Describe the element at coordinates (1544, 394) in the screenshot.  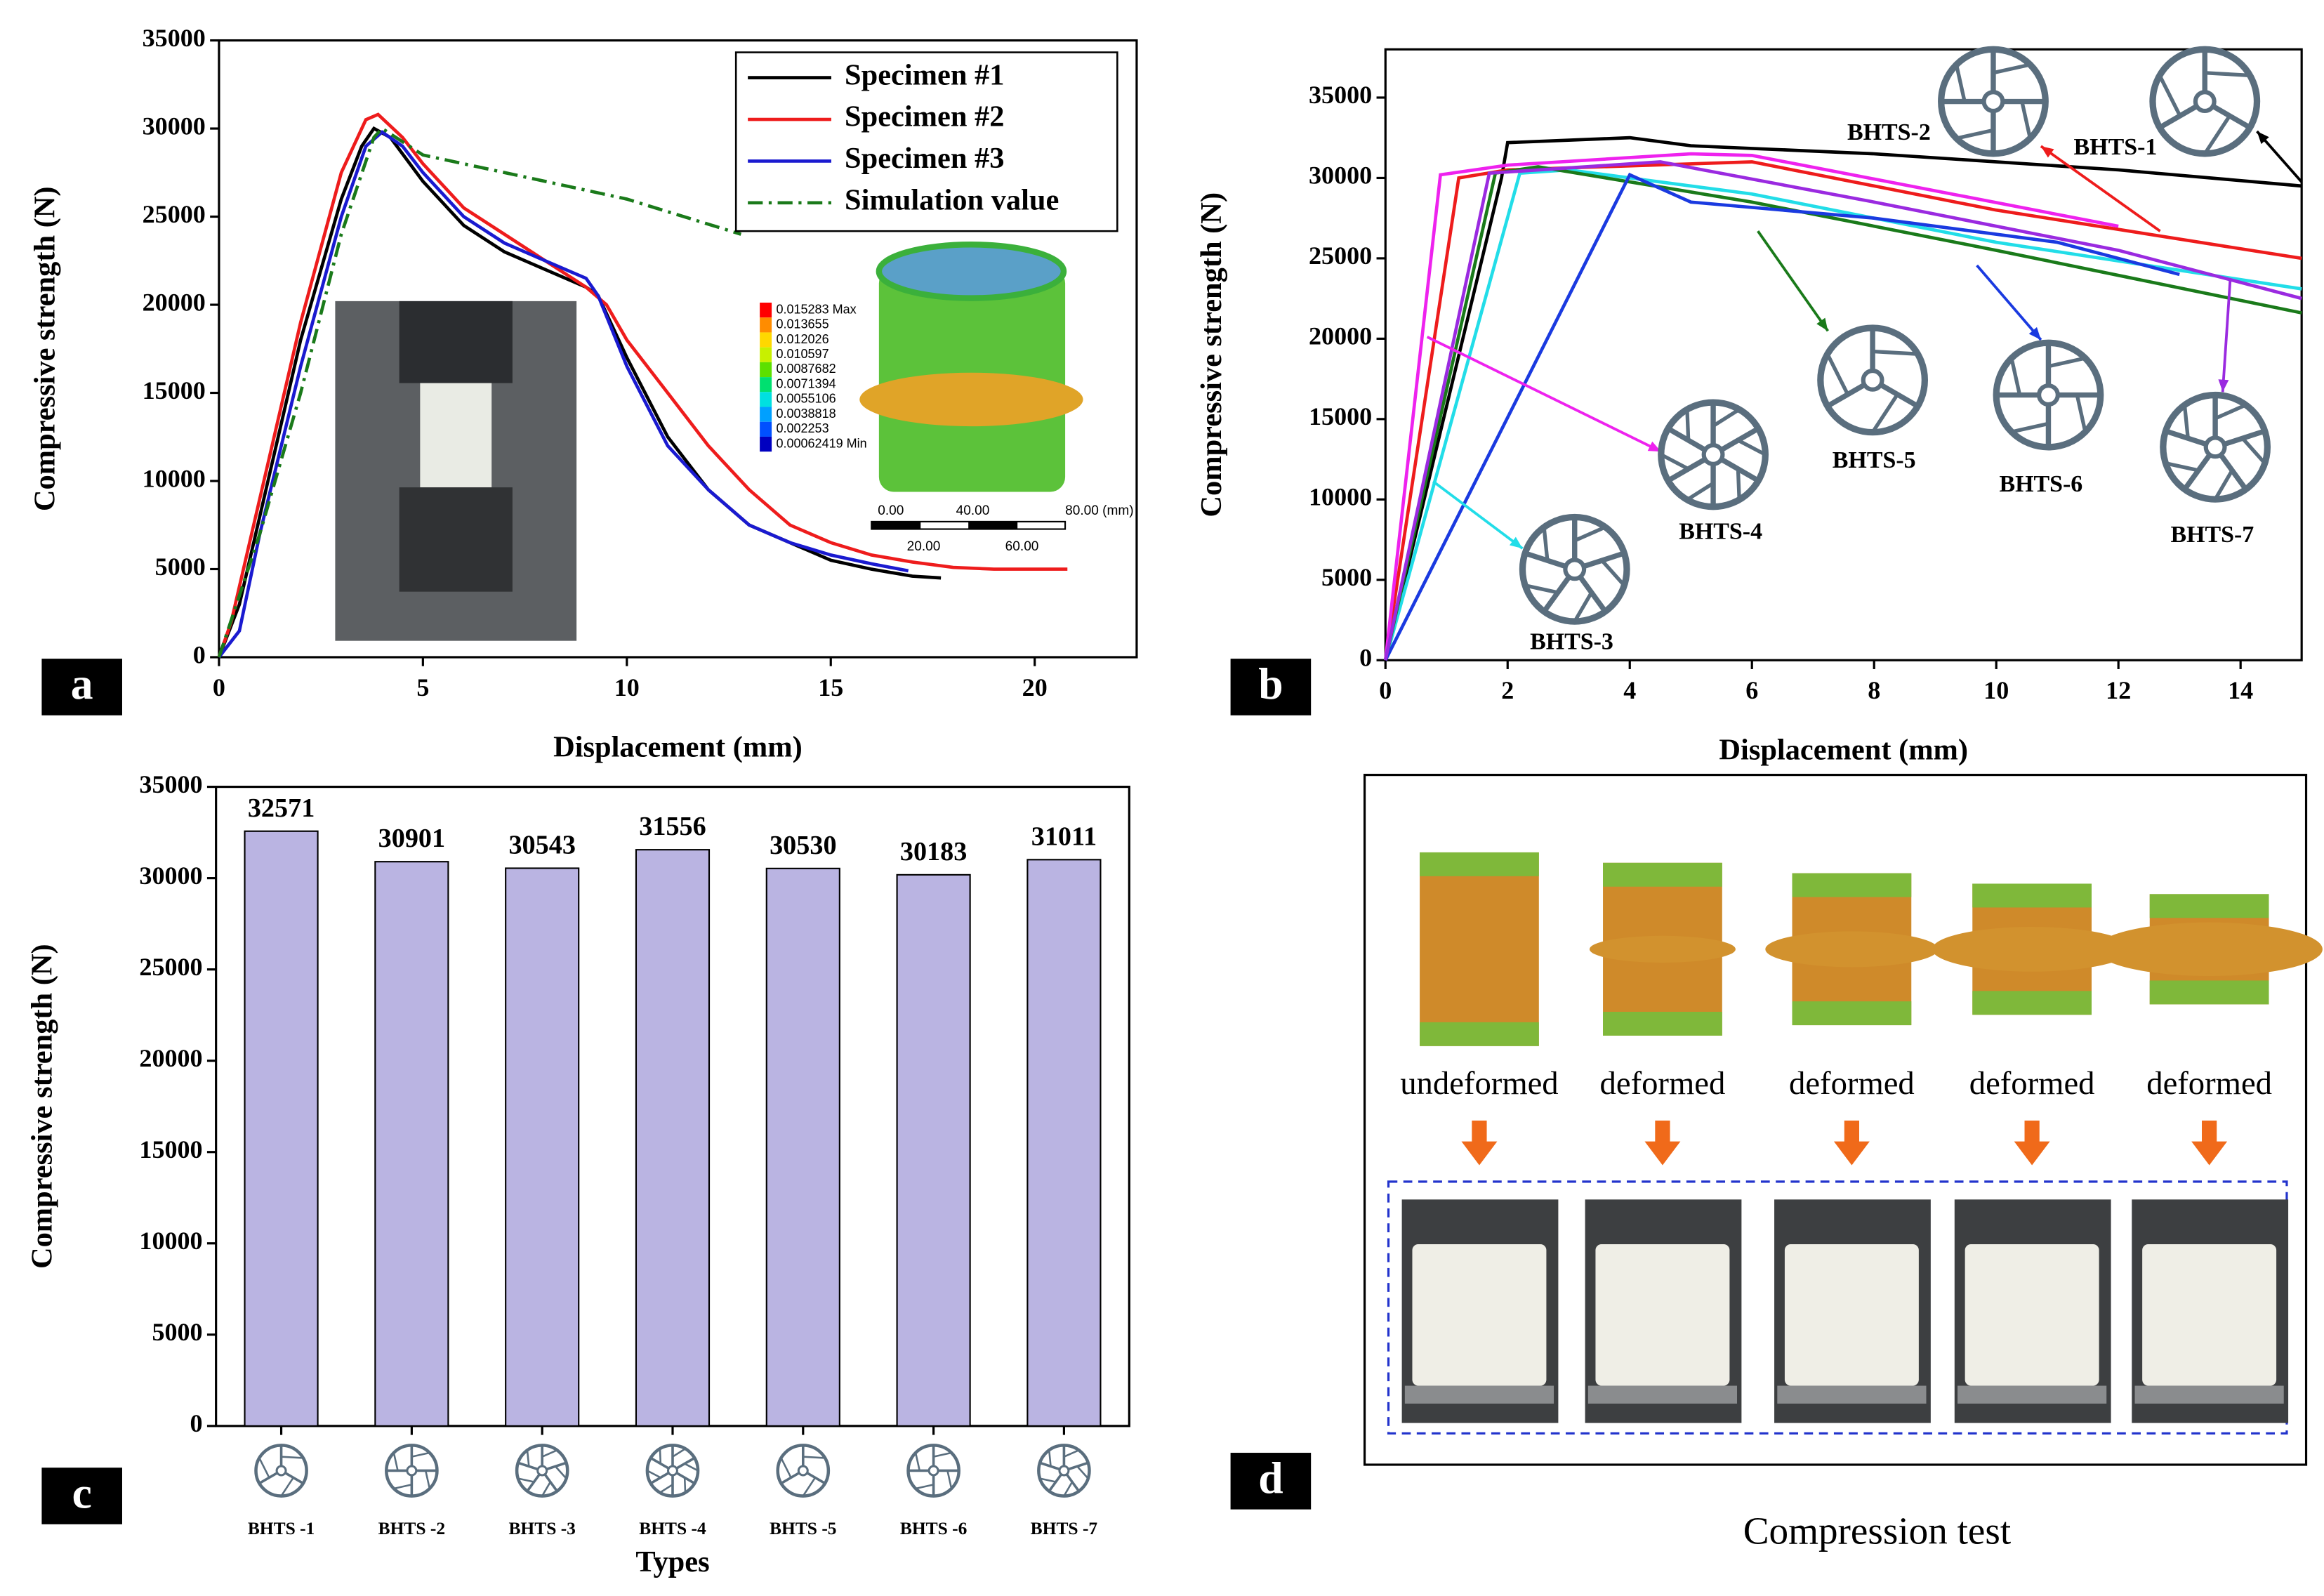
I see `annotation-arrow` at that location.